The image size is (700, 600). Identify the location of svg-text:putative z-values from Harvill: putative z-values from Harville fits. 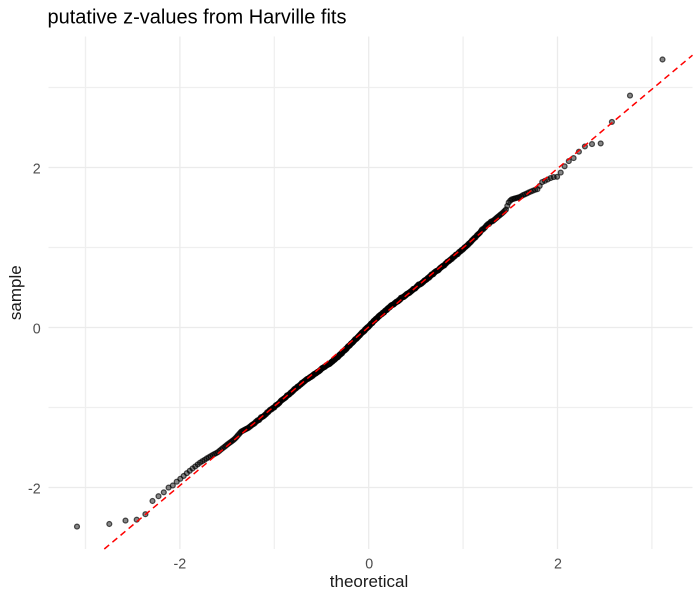
(197, 17).